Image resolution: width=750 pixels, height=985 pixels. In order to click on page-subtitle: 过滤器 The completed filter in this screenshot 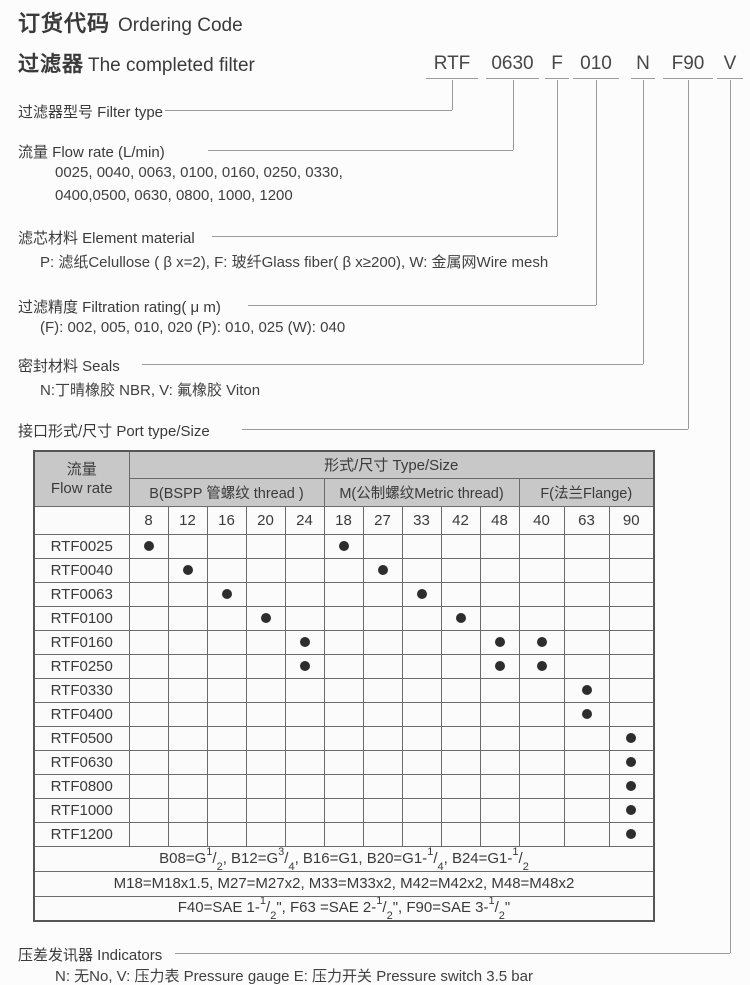, I will do `click(136, 63)`.